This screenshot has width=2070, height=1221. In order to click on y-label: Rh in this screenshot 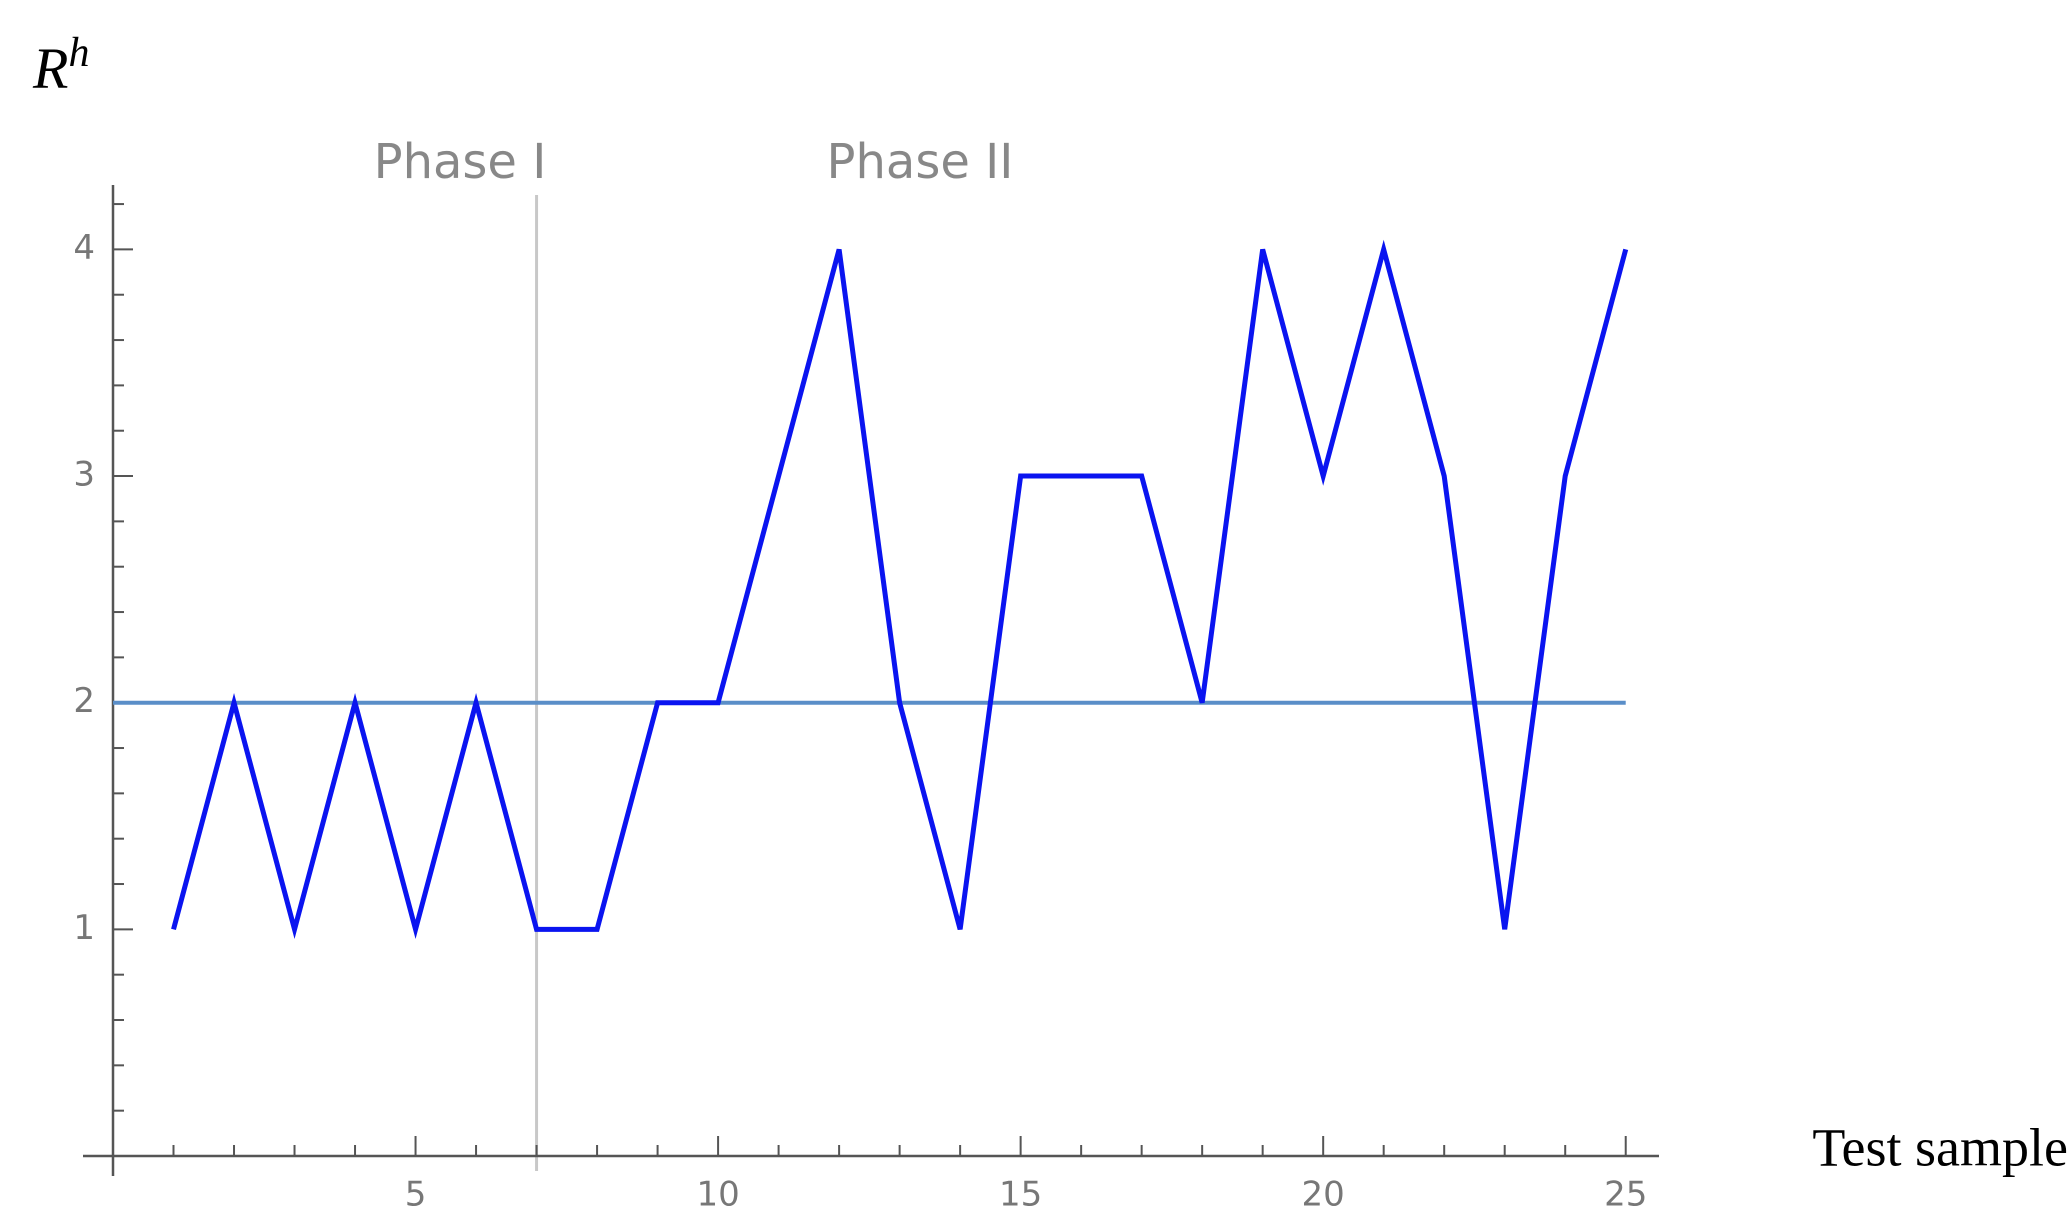, I will do `click(60, 65)`.